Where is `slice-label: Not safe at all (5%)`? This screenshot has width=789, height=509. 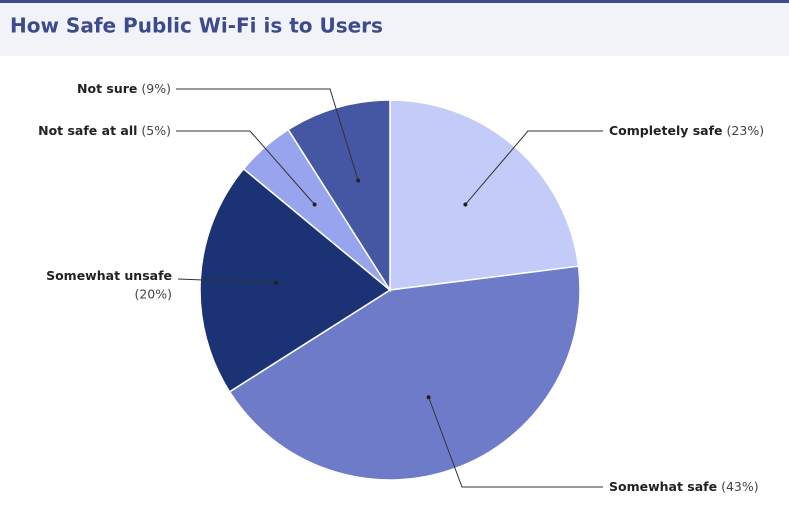
slice-label: Not safe at all (5%) is located at coordinates (104, 130).